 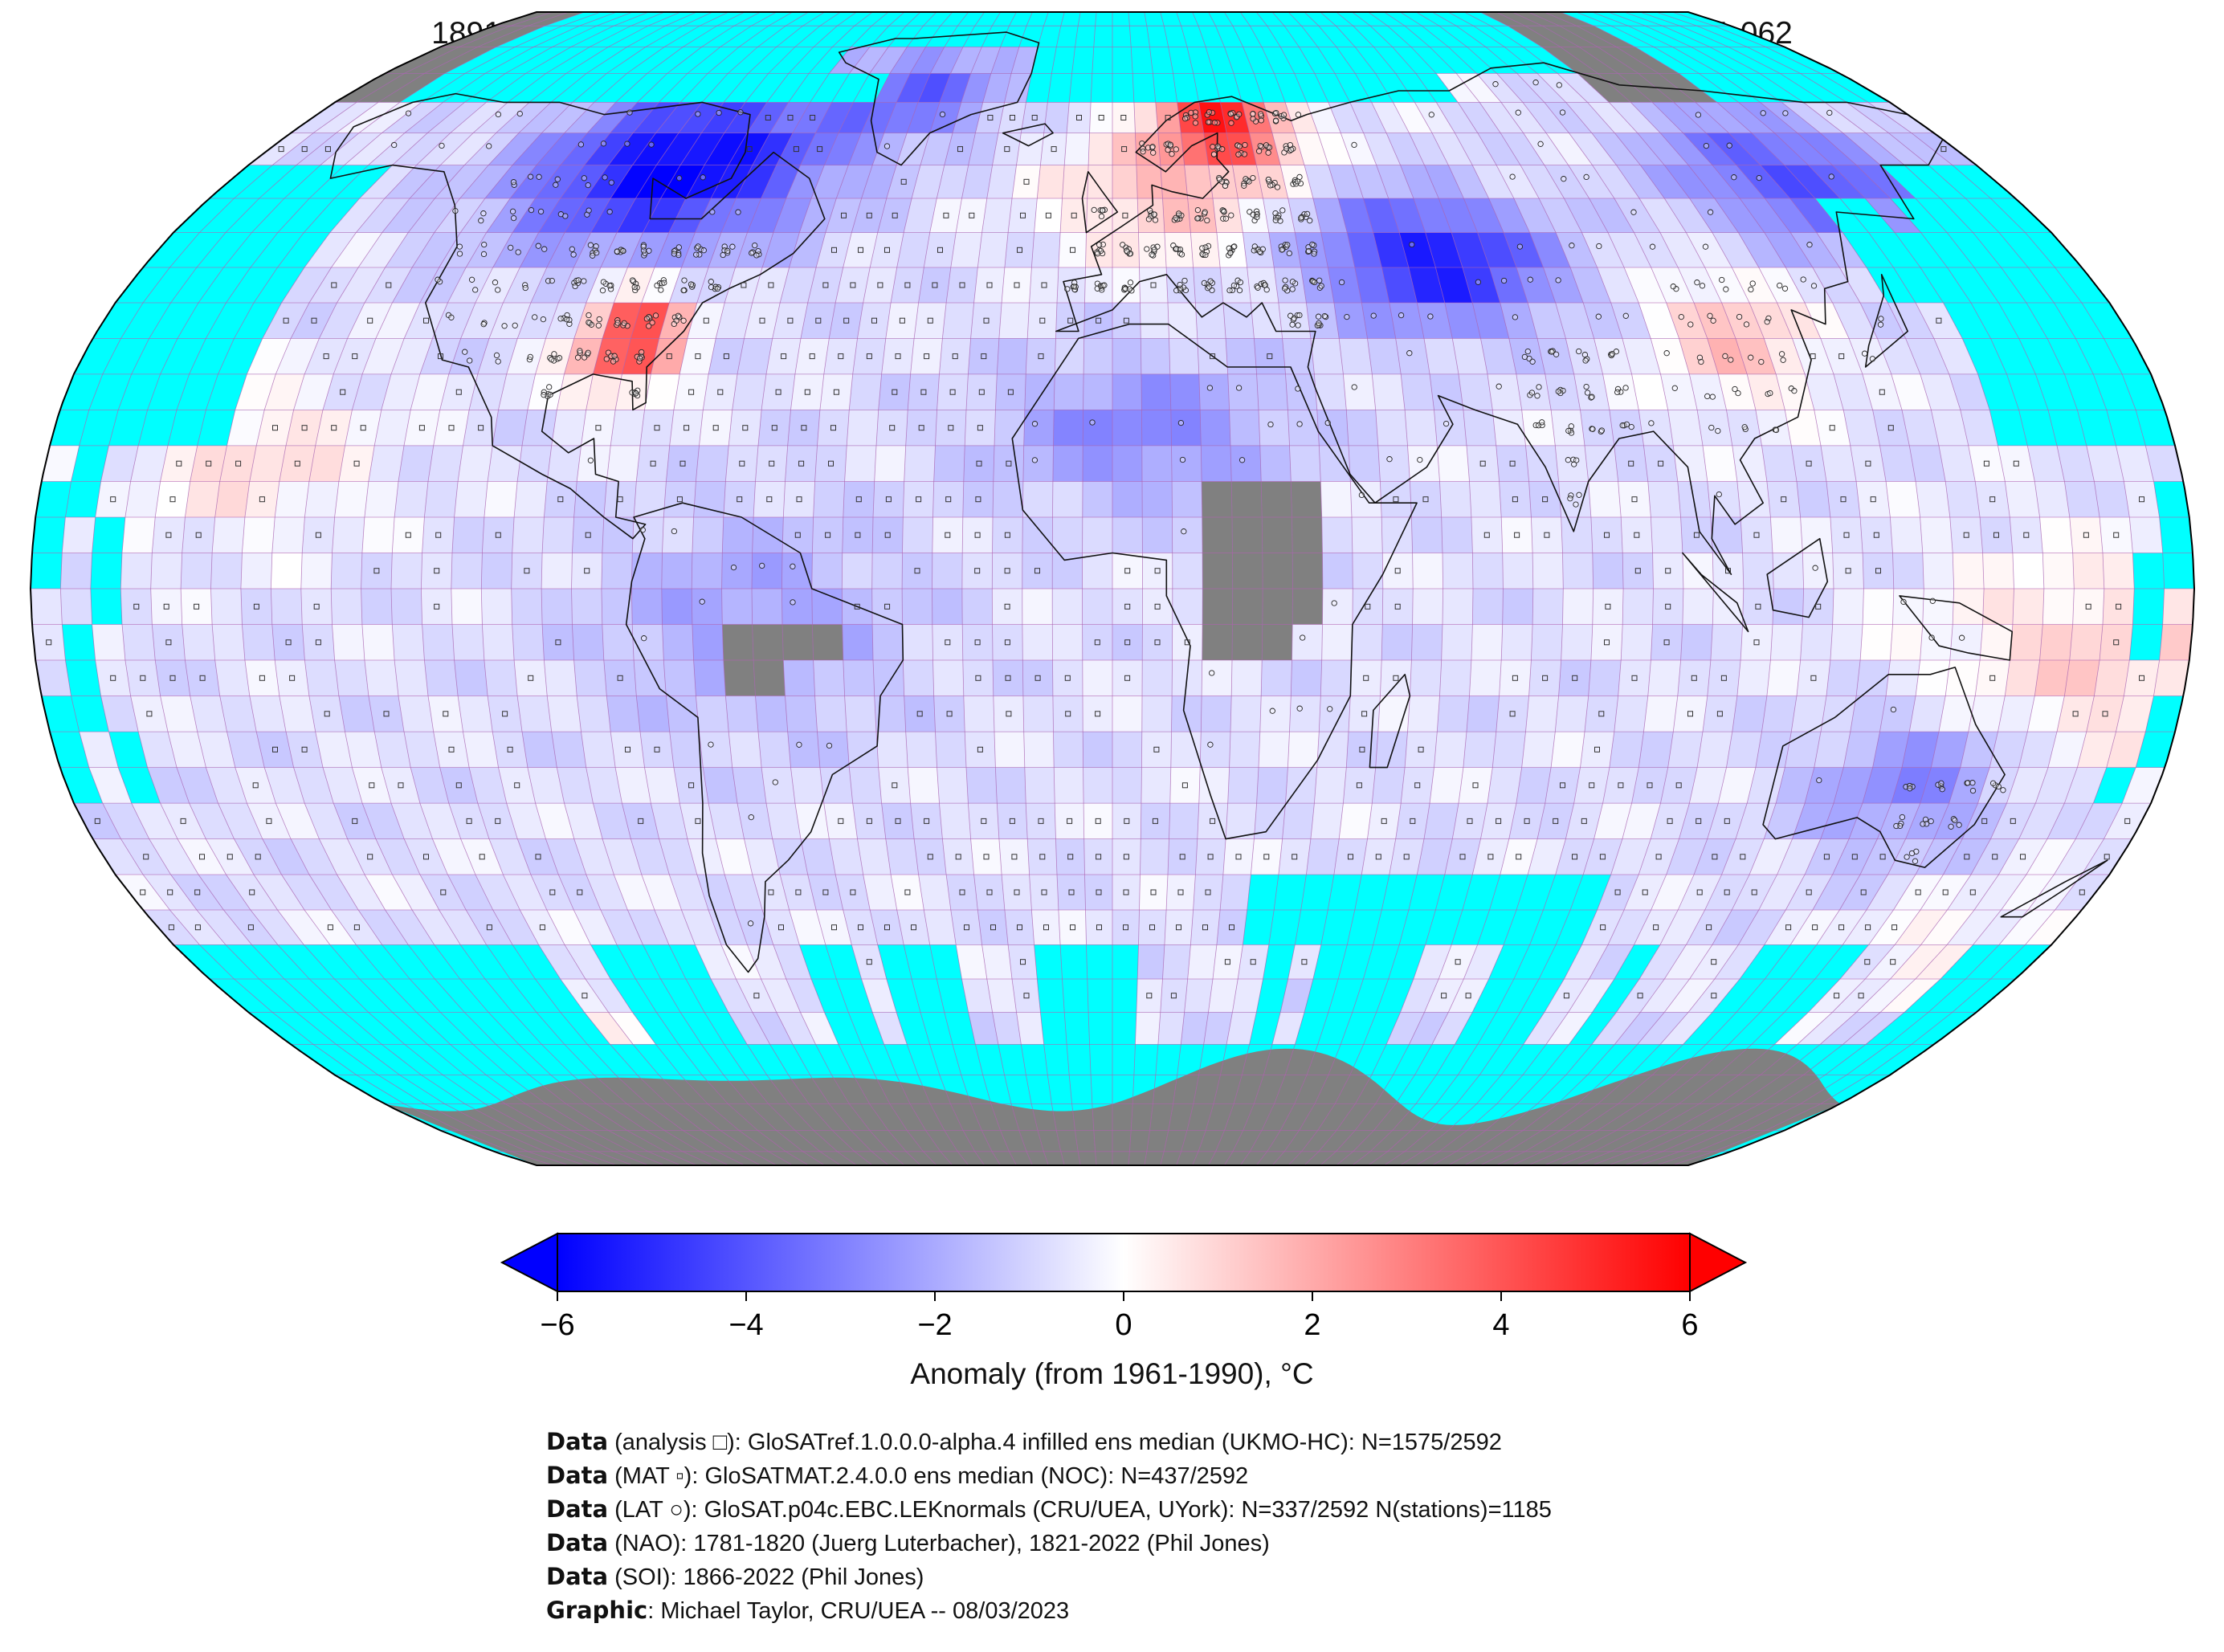 What do you see at coordinates (1229, 1577) in the screenshot?
I see `credit-line: Data (SOI): 1866-2022 (Phil Jones)` at bounding box center [1229, 1577].